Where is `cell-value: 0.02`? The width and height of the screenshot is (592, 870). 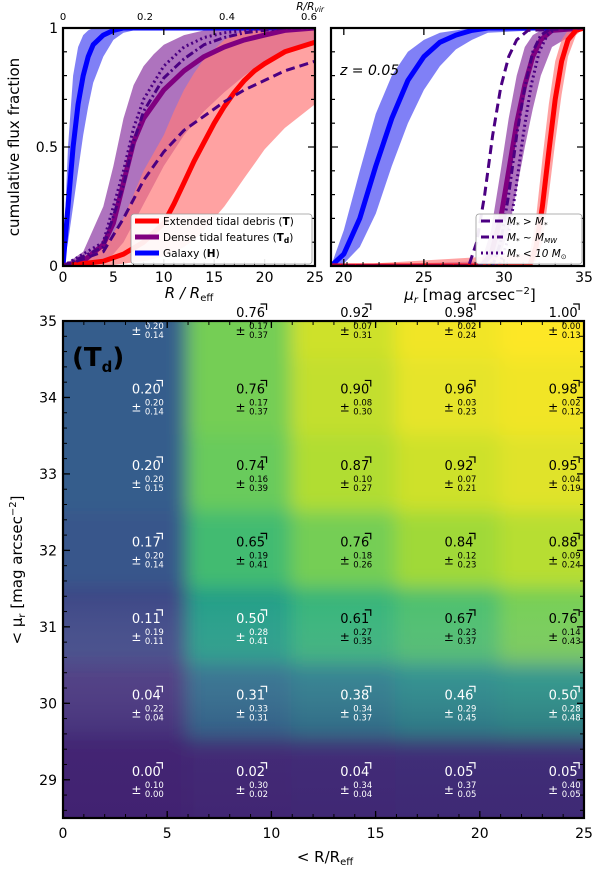 cell-value: 0.02 is located at coordinates (250, 772).